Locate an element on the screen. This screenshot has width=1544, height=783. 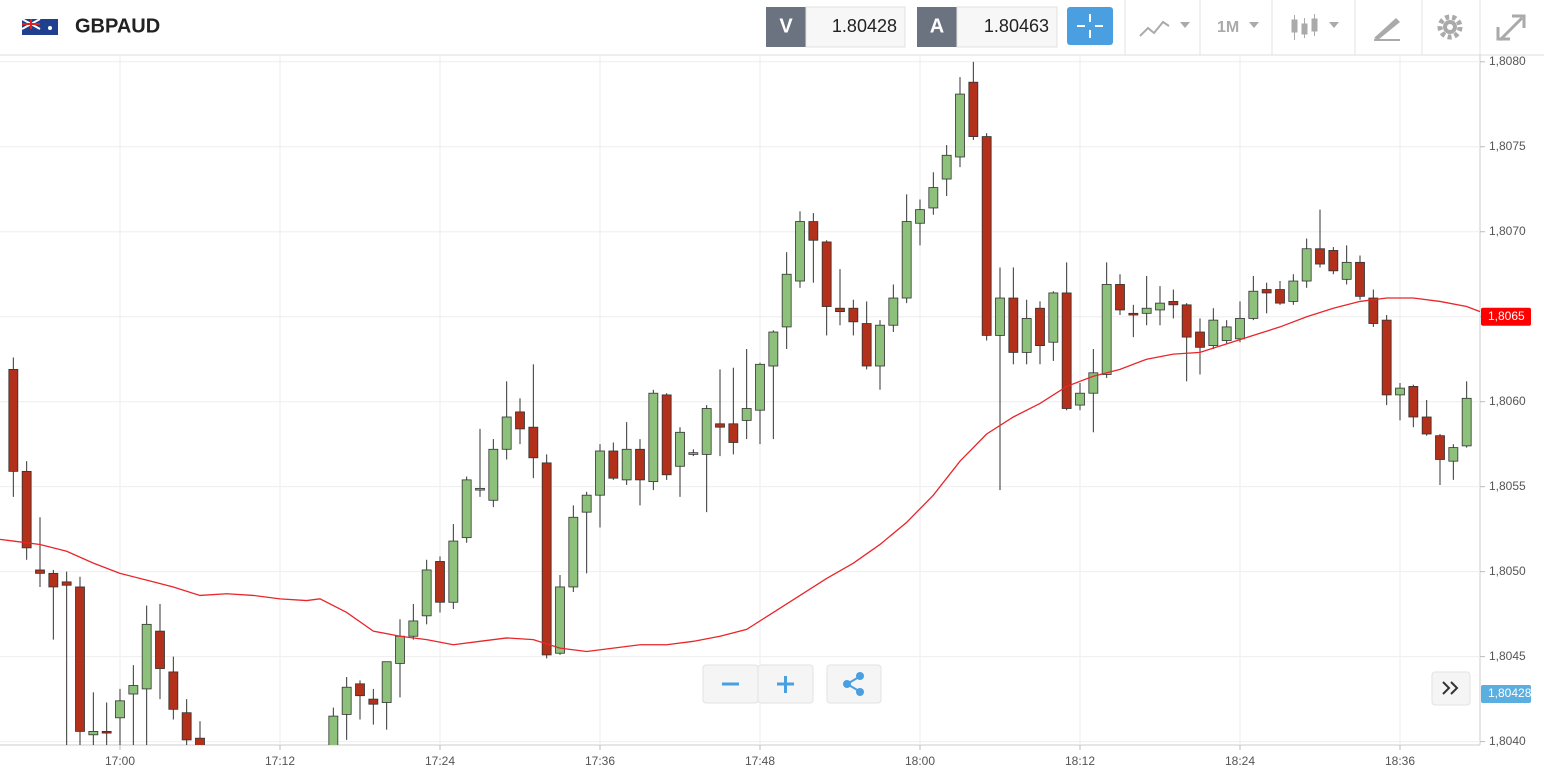
crosshair-button is located at coordinates (1090, 26).